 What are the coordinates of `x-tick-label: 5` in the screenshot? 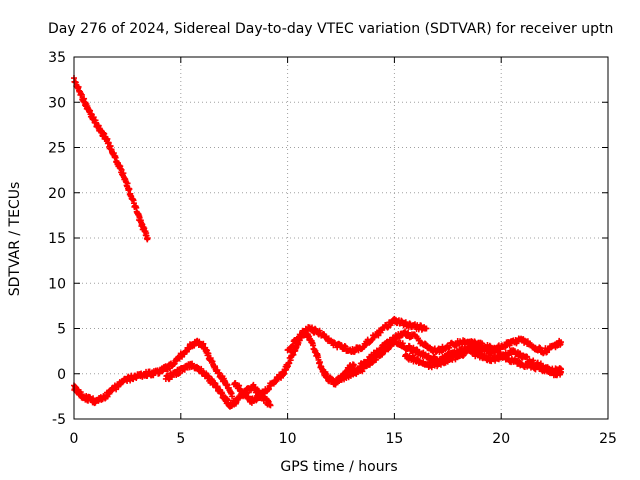 It's located at (180, 439).